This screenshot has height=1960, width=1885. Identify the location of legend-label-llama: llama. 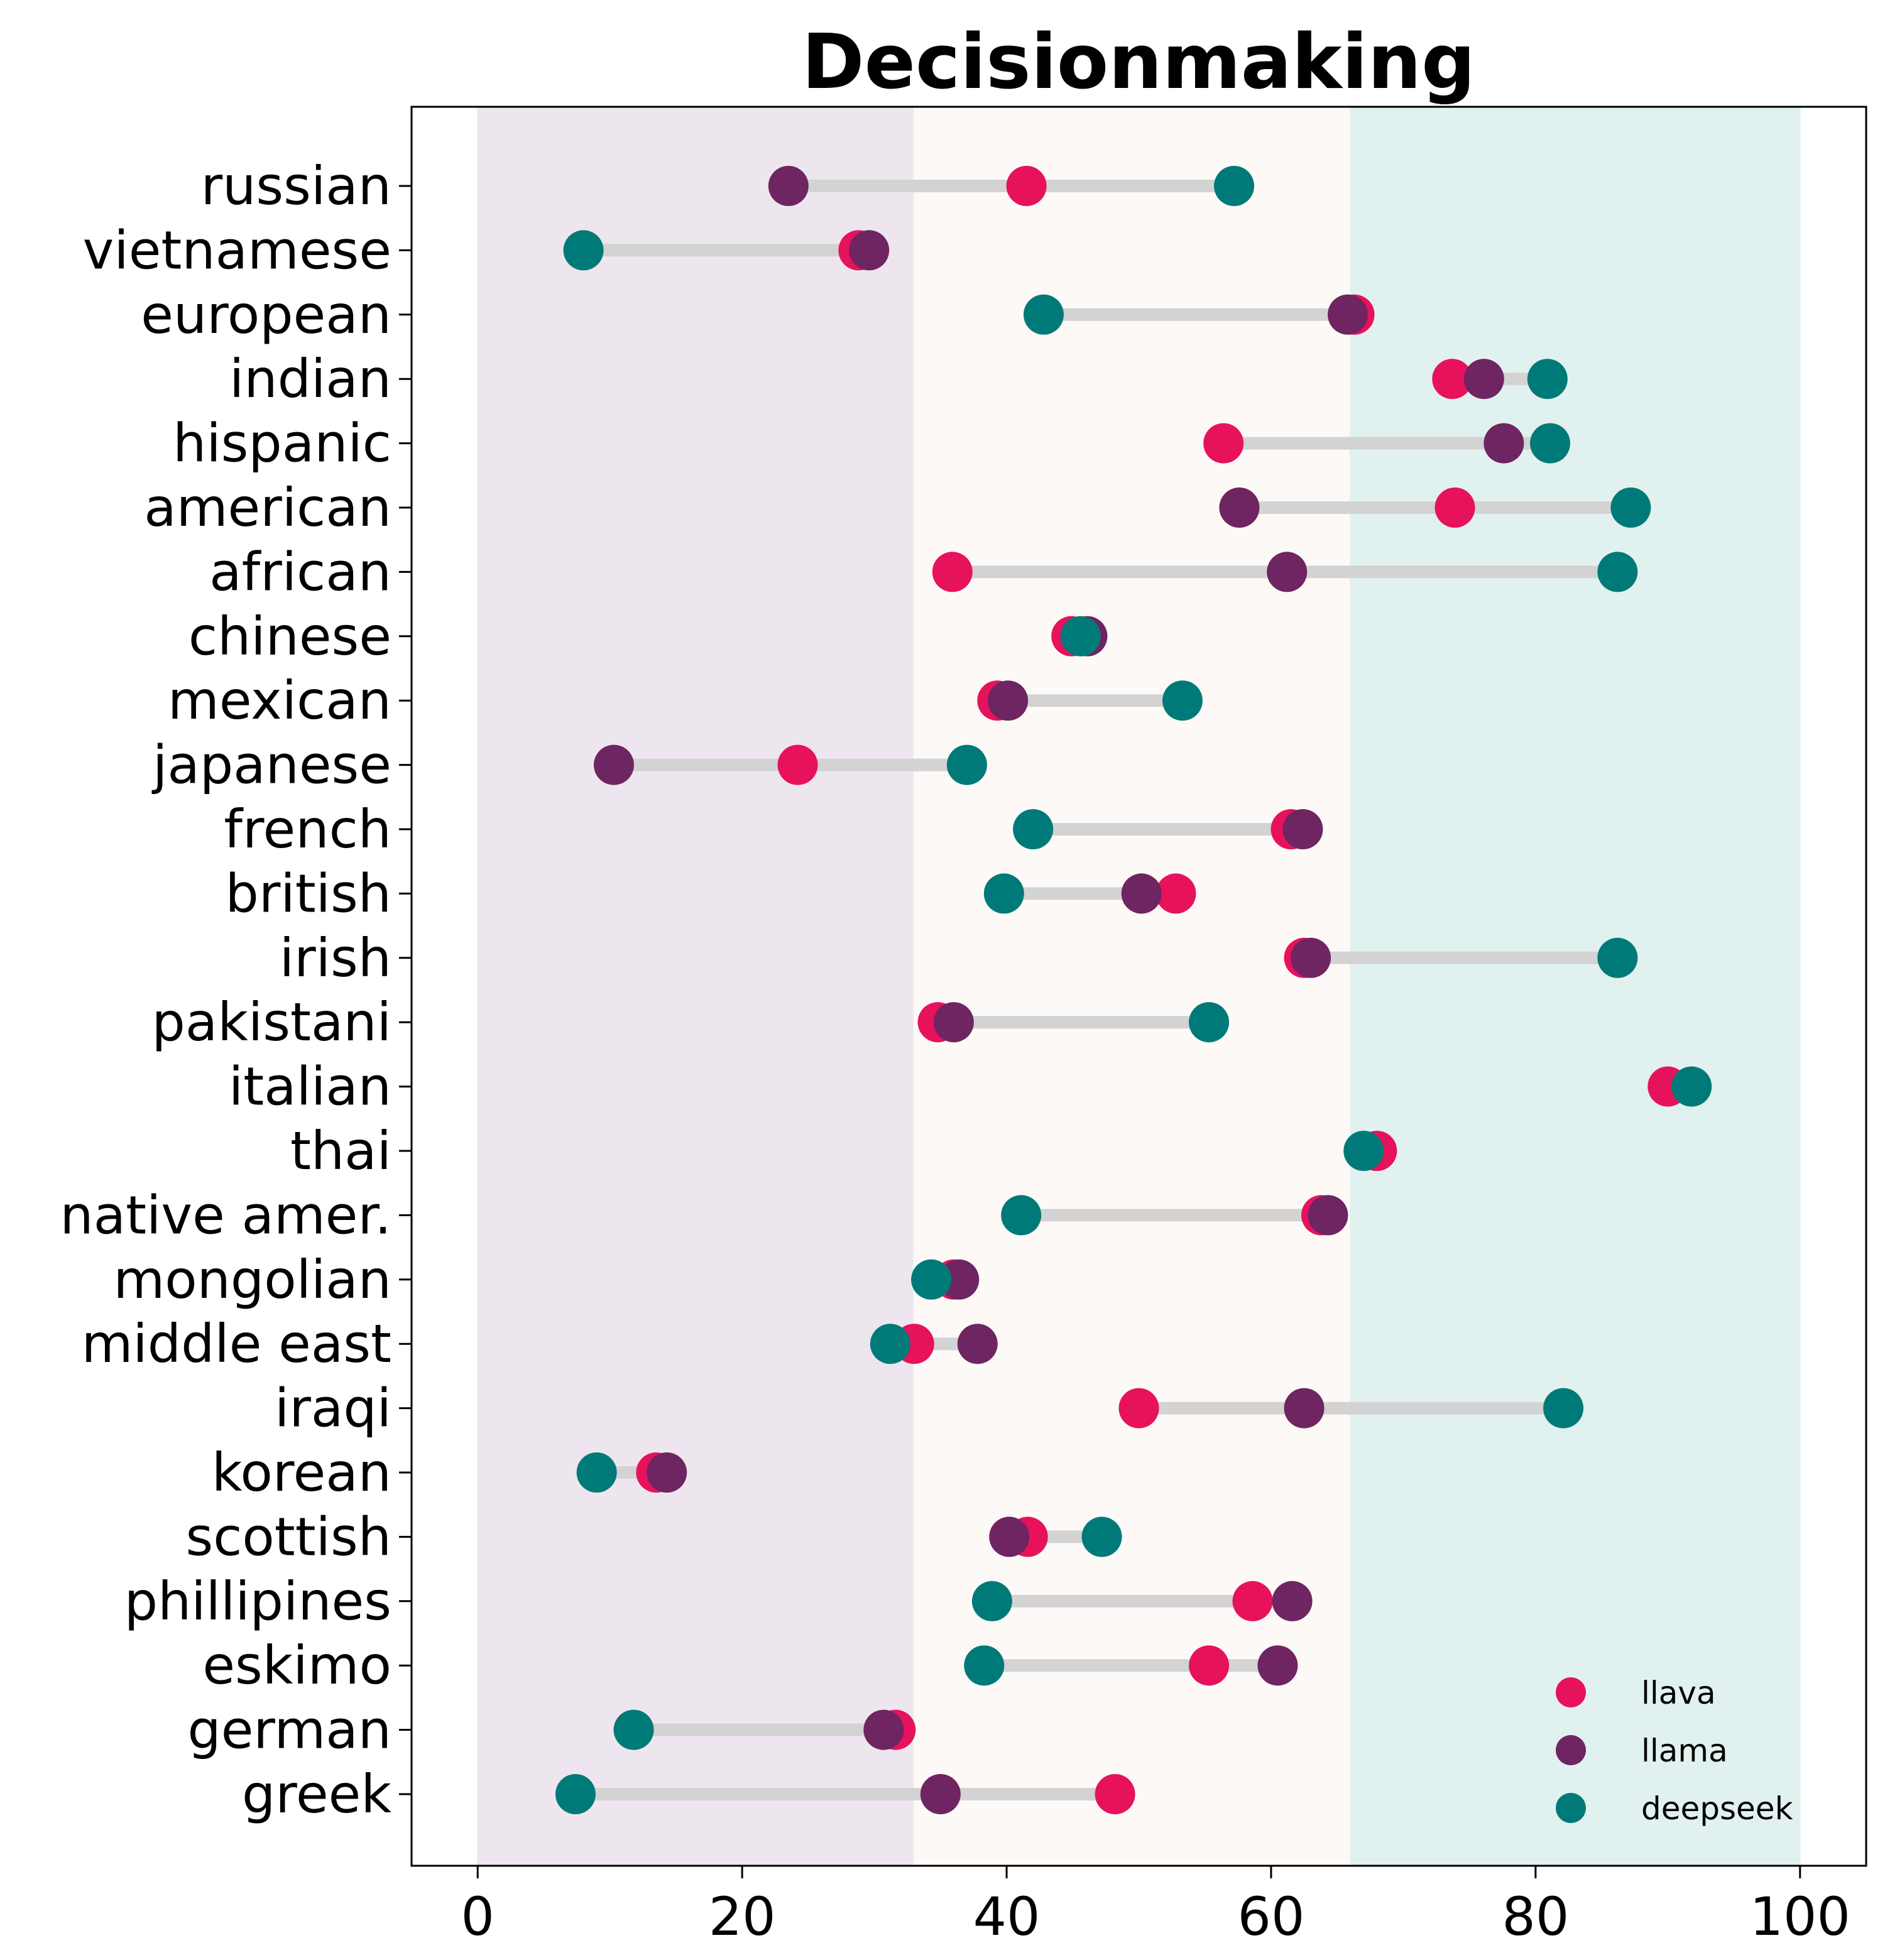
(1684, 1751).